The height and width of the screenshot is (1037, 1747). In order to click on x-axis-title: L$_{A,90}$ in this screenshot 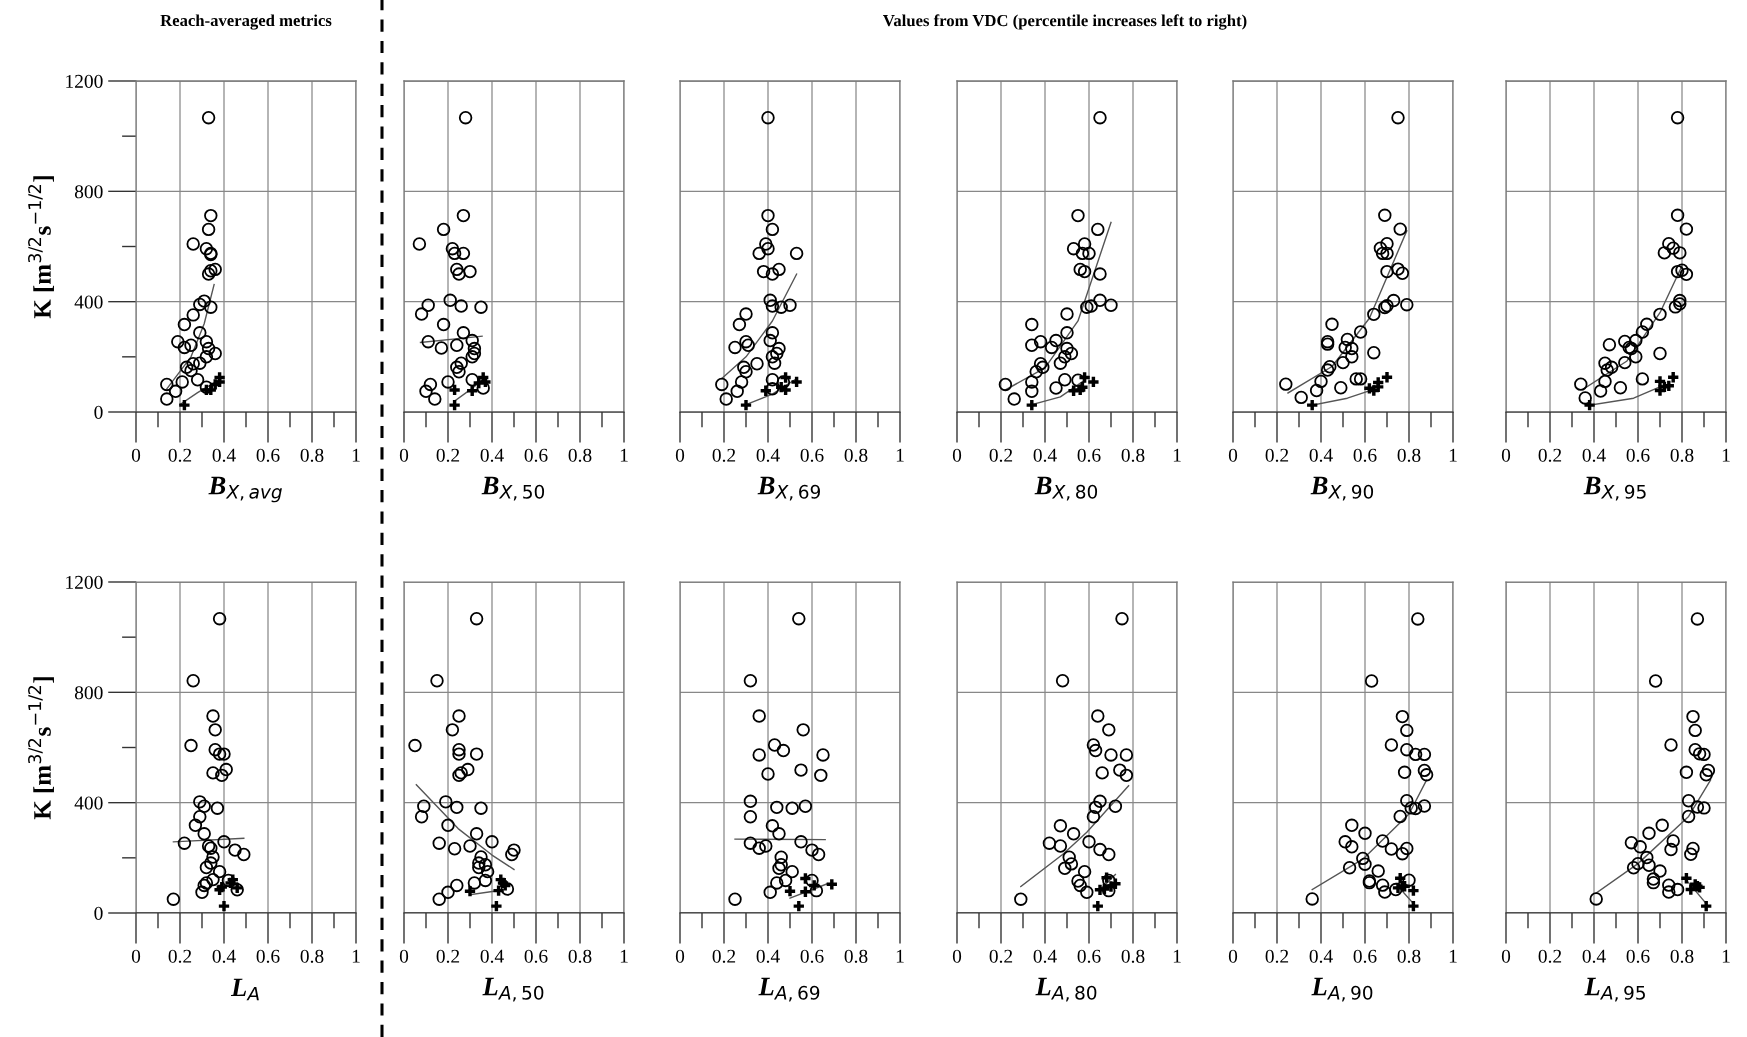, I will do `click(1342, 989)`.